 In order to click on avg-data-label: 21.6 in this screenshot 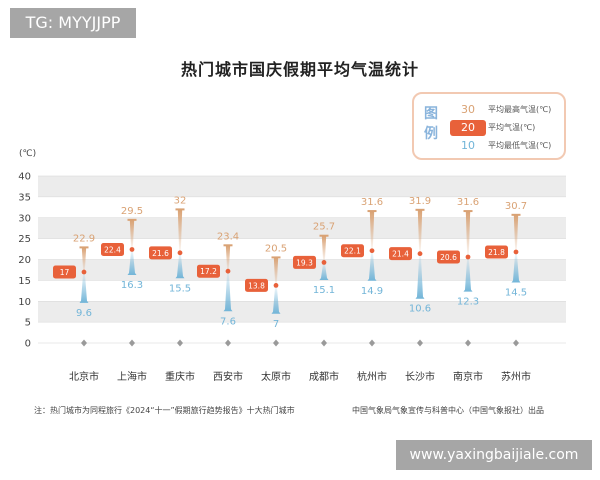, I will do `click(160, 253)`.